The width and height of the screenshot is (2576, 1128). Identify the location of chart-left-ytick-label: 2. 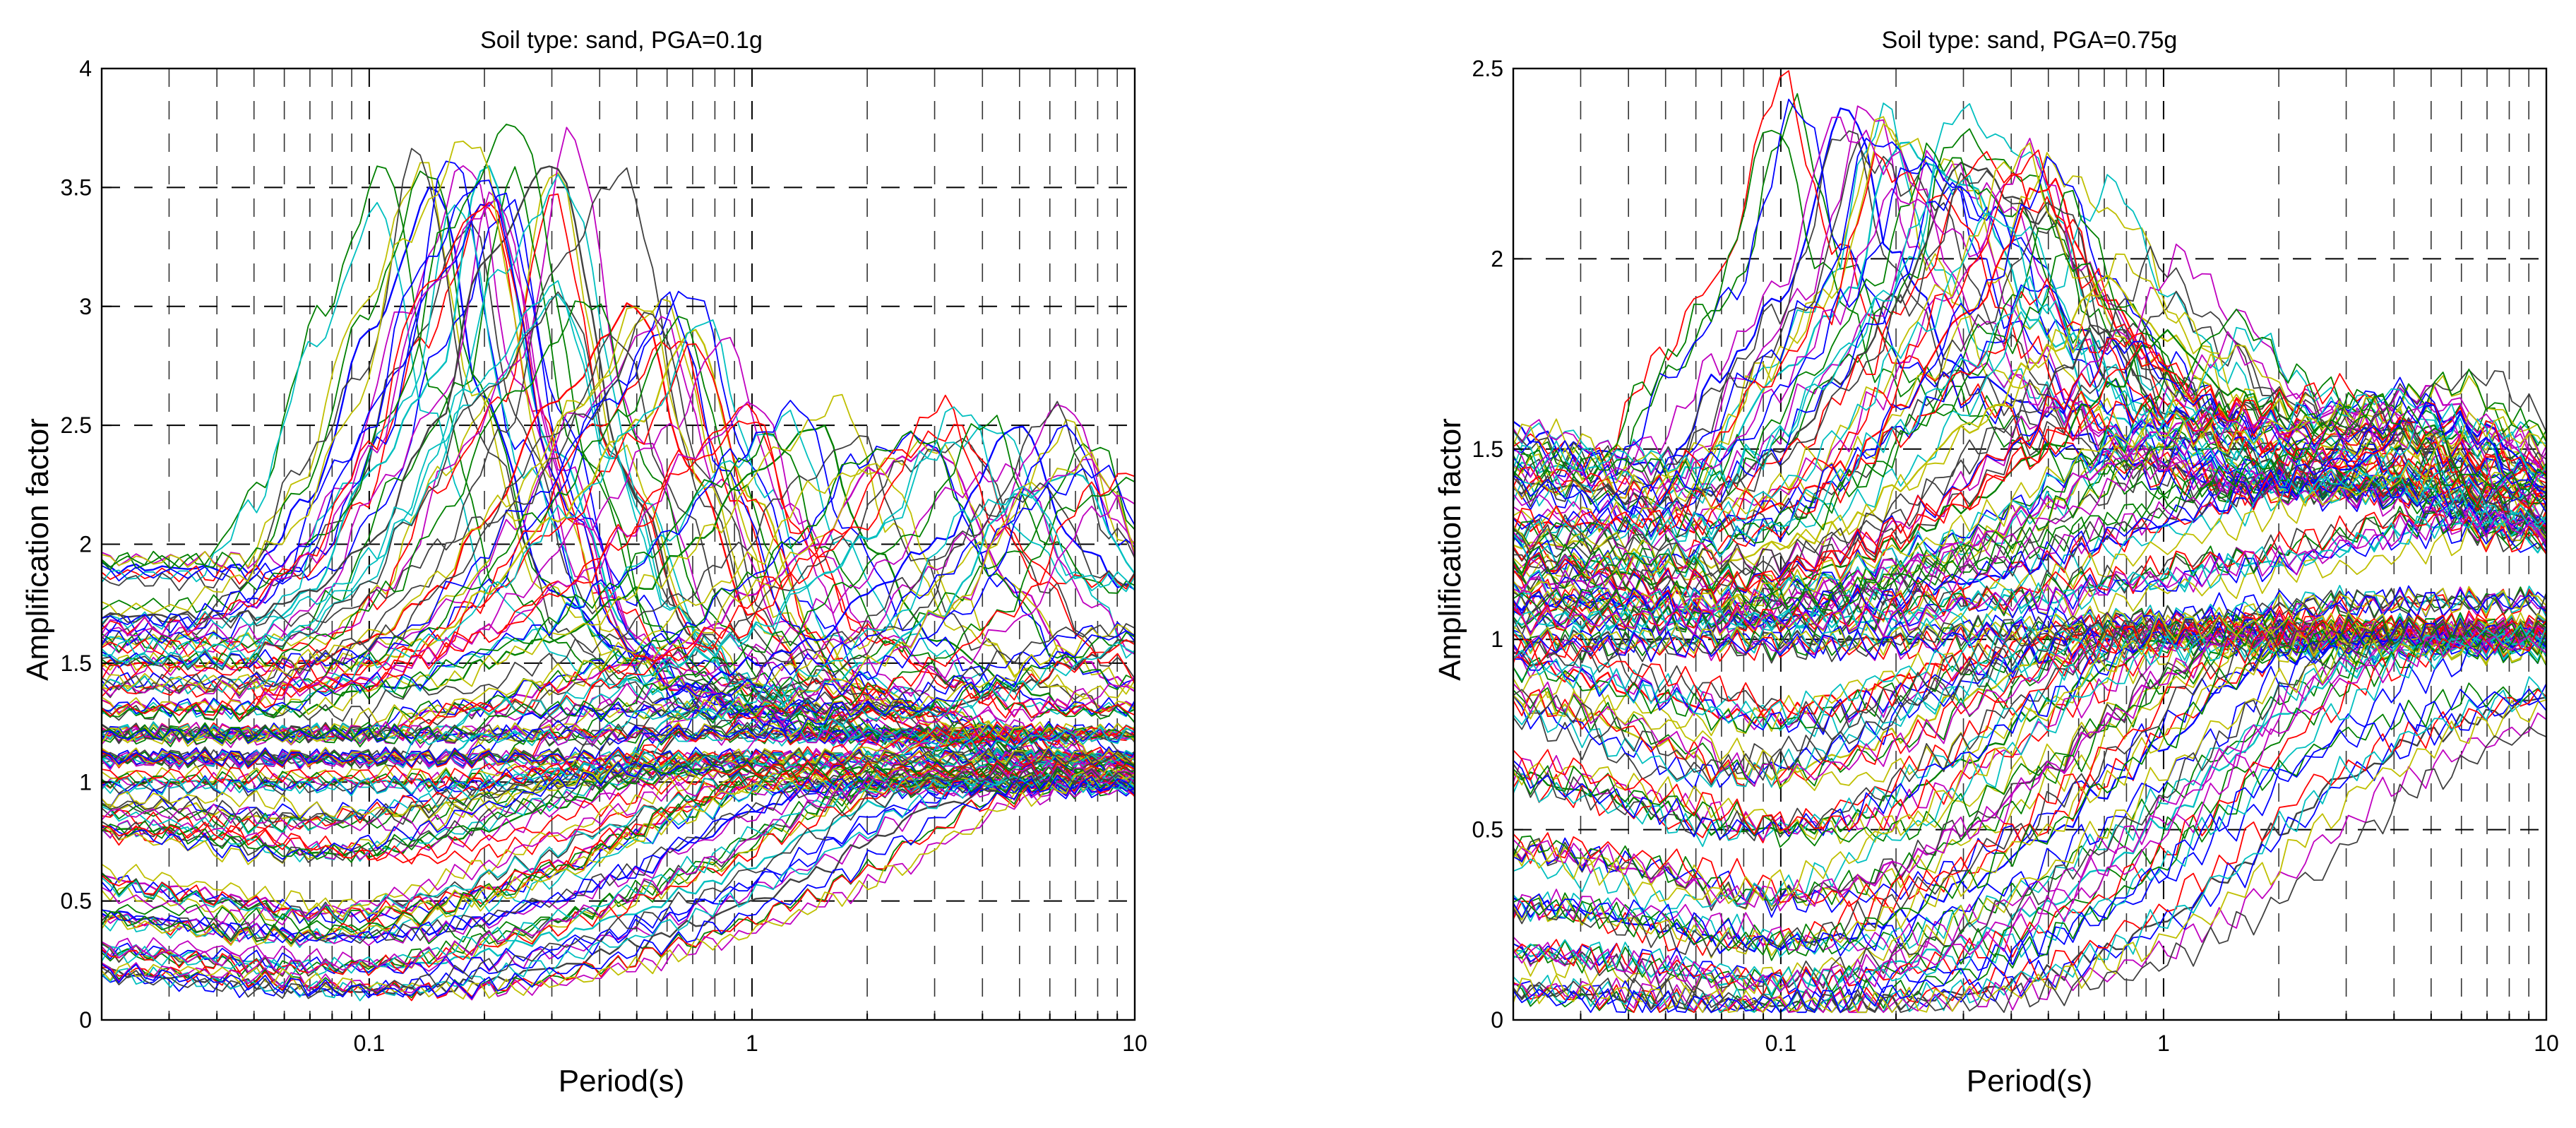
(85, 544).